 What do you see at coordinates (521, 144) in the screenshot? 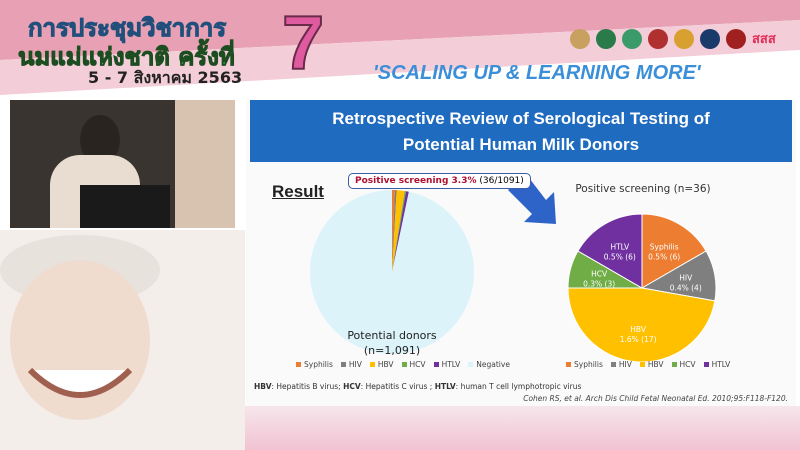
I see `slide-title-line2: Potential Human Milk Donors` at bounding box center [521, 144].